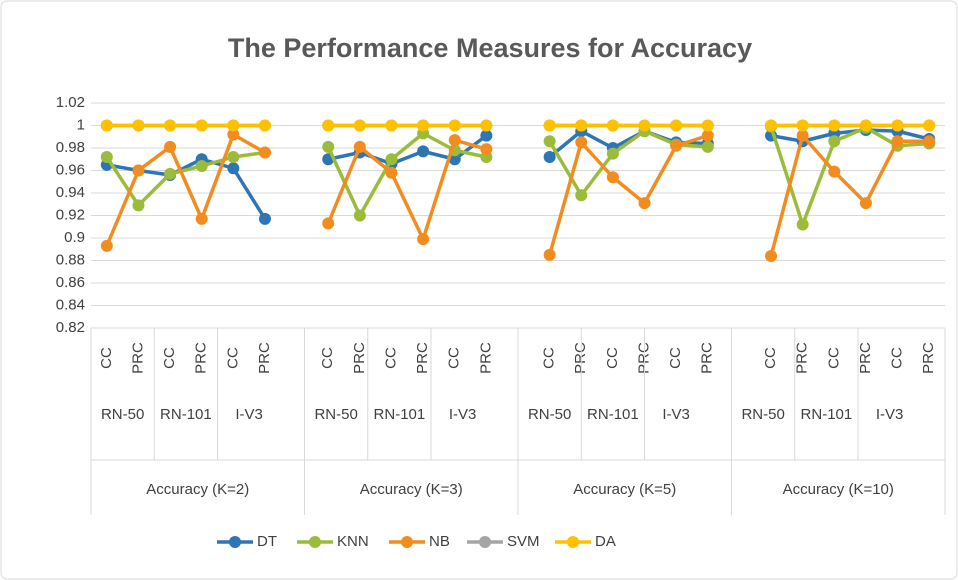 This screenshot has height=580, width=958. What do you see at coordinates (81, 124) in the screenshot?
I see `y-tick-label: 1` at bounding box center [81, 124].